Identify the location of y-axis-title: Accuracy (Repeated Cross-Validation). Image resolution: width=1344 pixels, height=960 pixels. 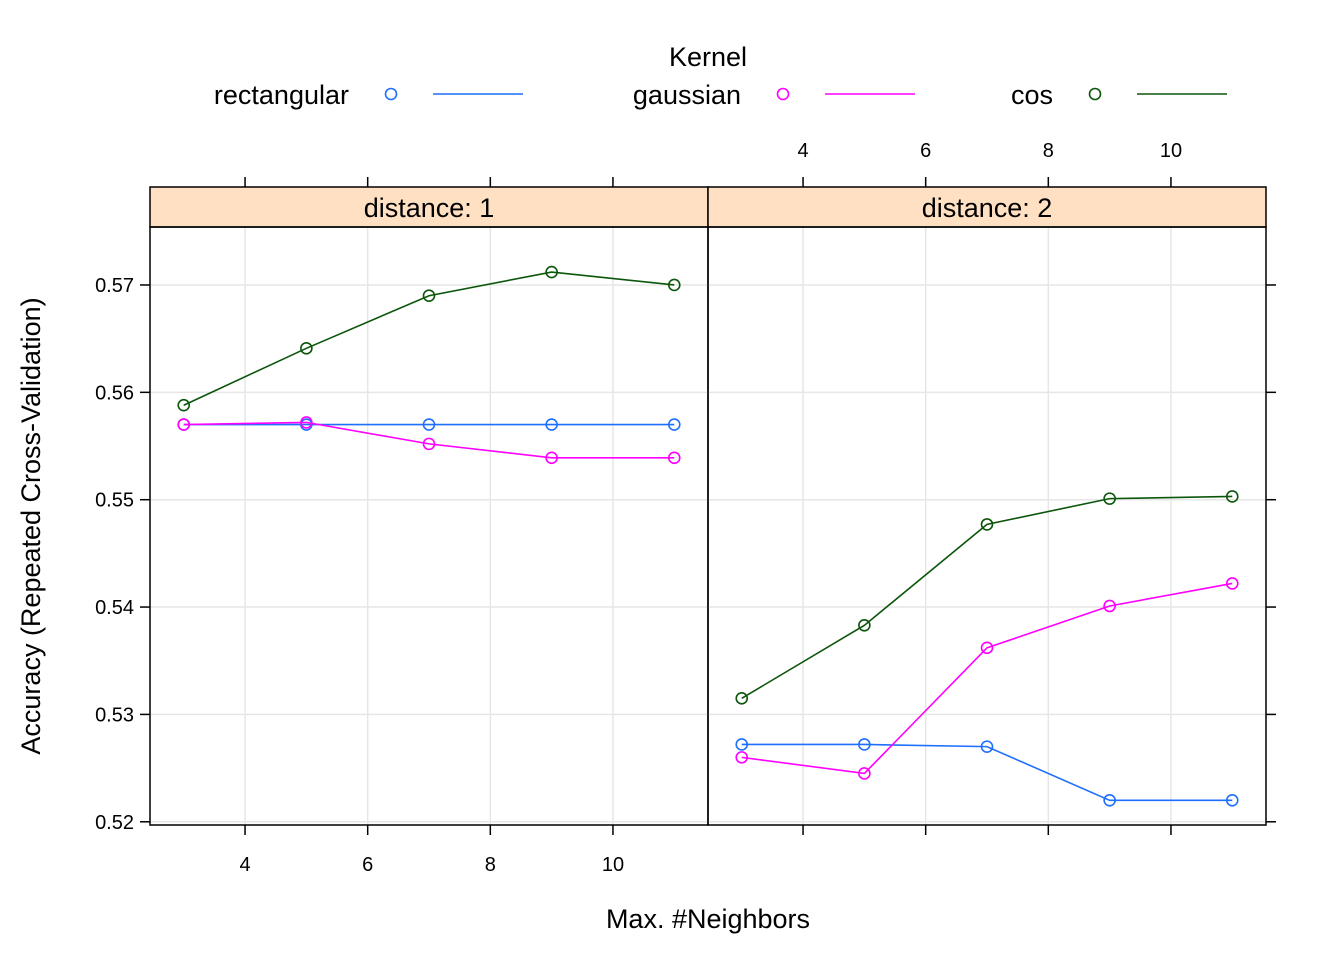
(31, 525).